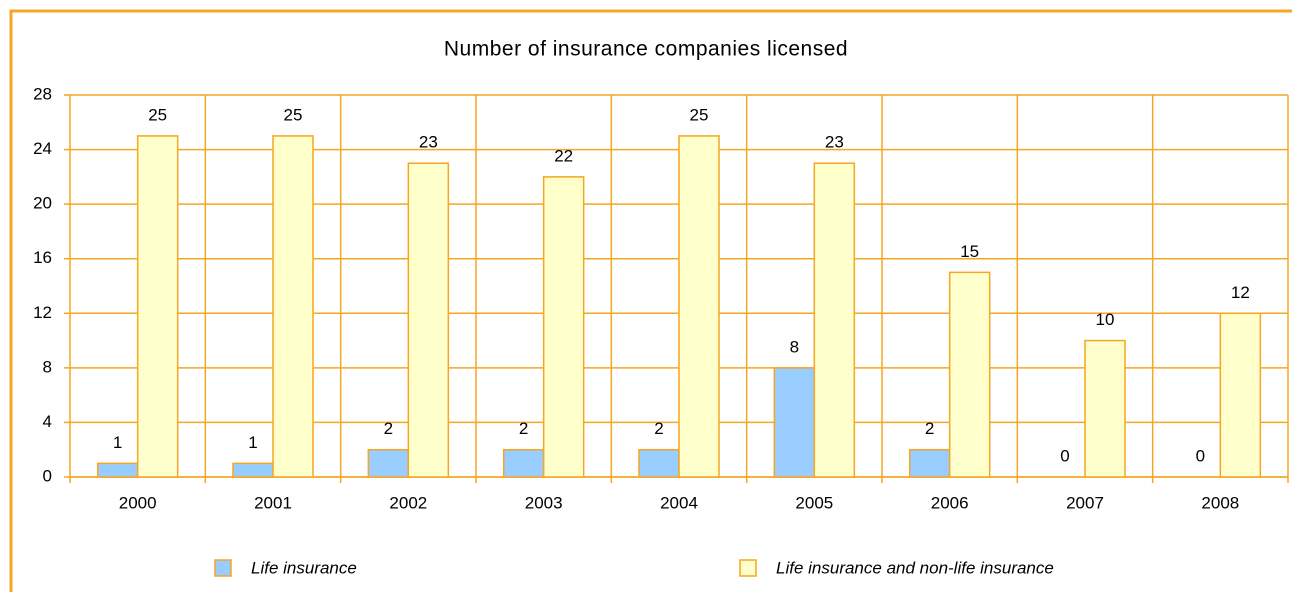 The width and height of the screenshot is (1292, 592). What do you see at coordinates (273, 502) in the screenshot?
I see `x-tick-label: 2001` at bounding box center [273, 502].